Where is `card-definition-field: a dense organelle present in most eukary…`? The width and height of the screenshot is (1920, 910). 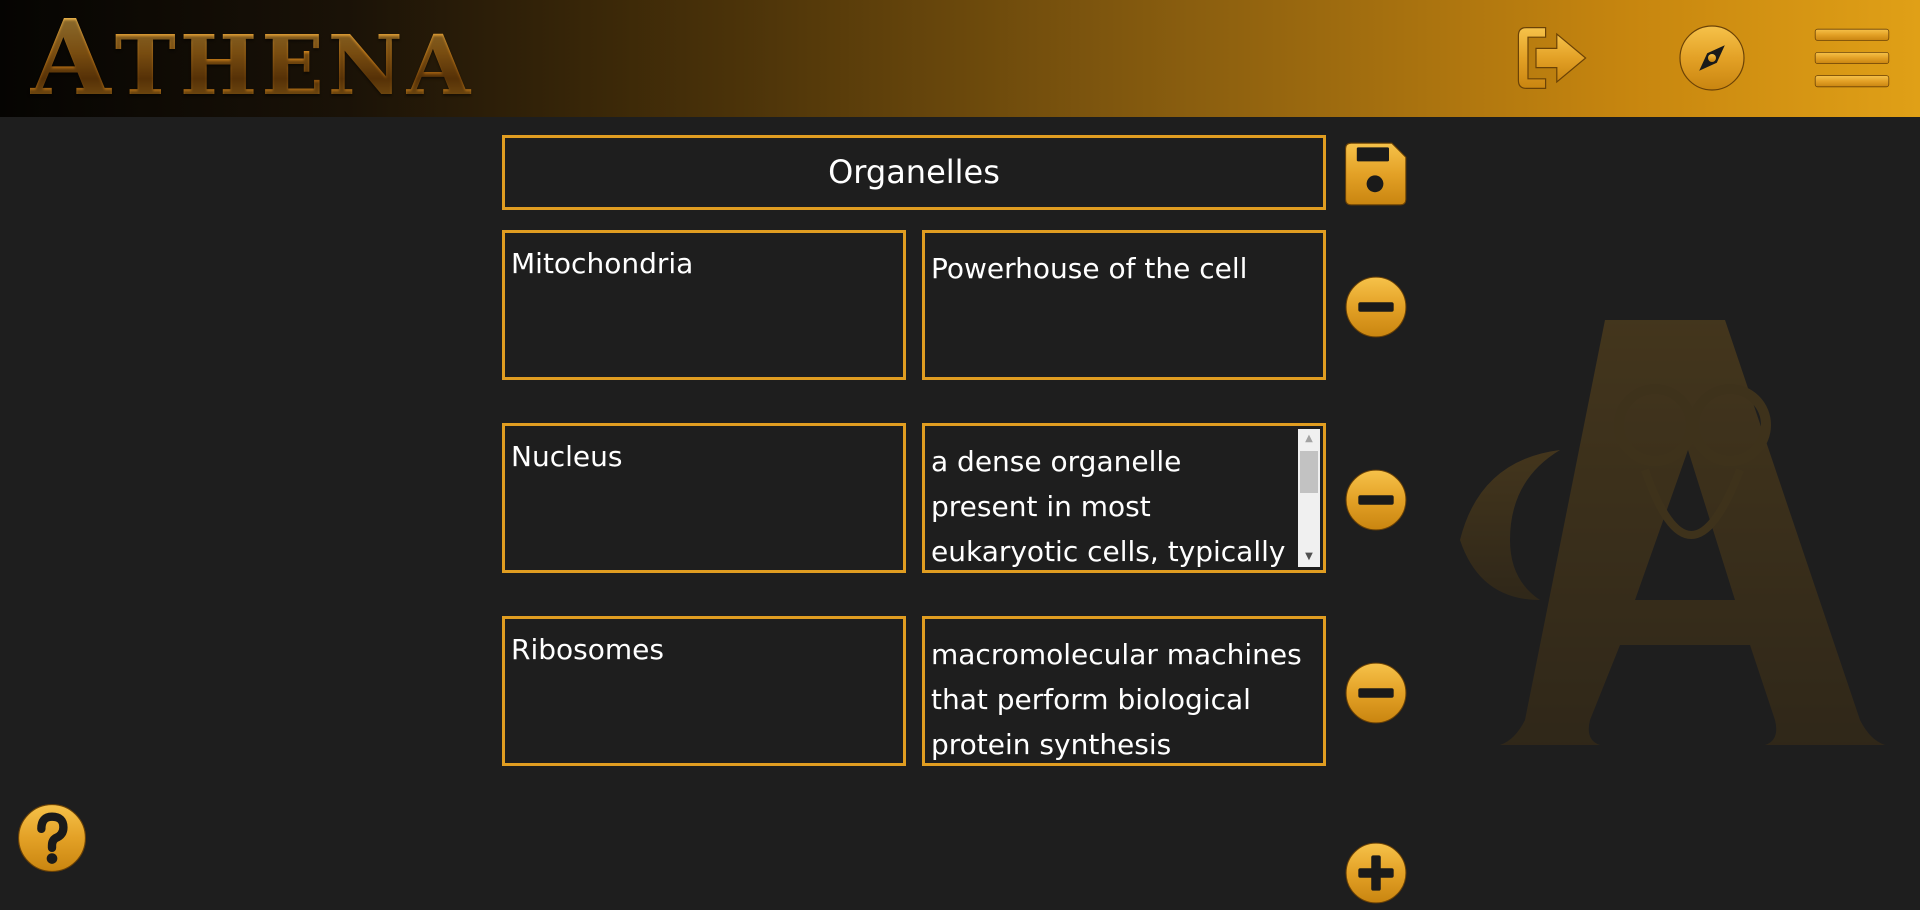
card-definition-field: a dense organelle present in most eukary… is located at coordinates (1124, 498).